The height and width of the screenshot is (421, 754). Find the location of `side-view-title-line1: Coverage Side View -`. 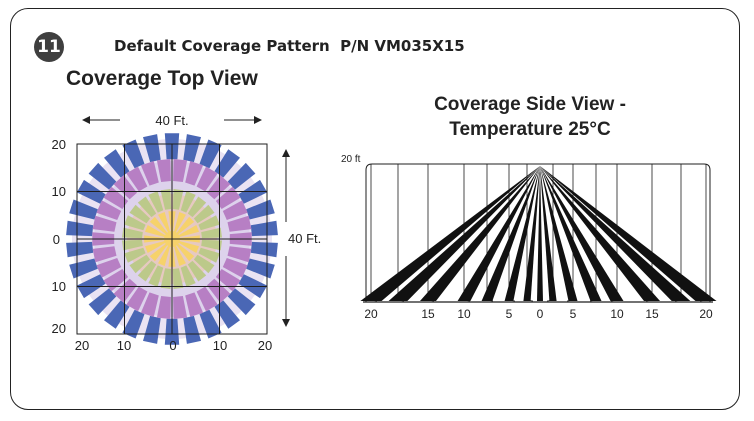

side-view-title-line1: Coverage Side View - is located at coordinates (530, 104).